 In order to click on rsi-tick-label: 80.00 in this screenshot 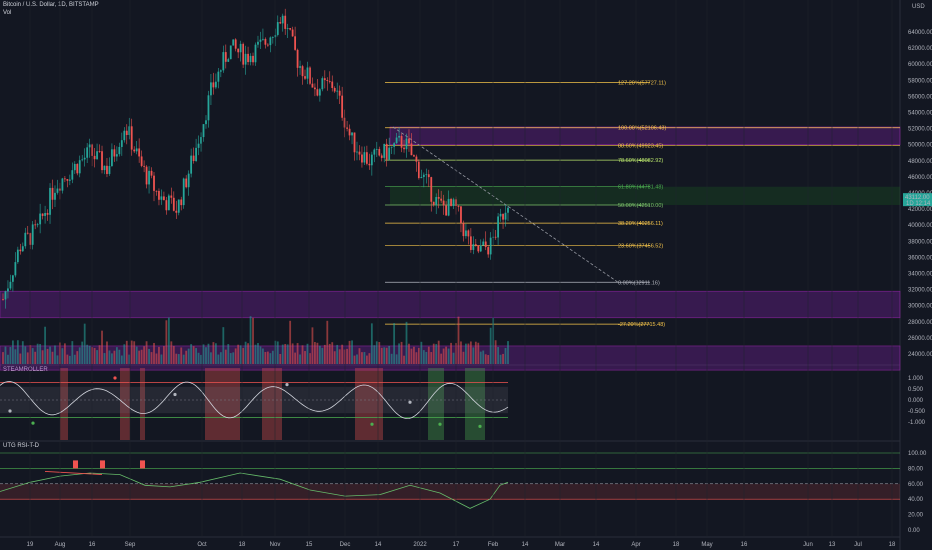, I will do `click(916, 469)`.